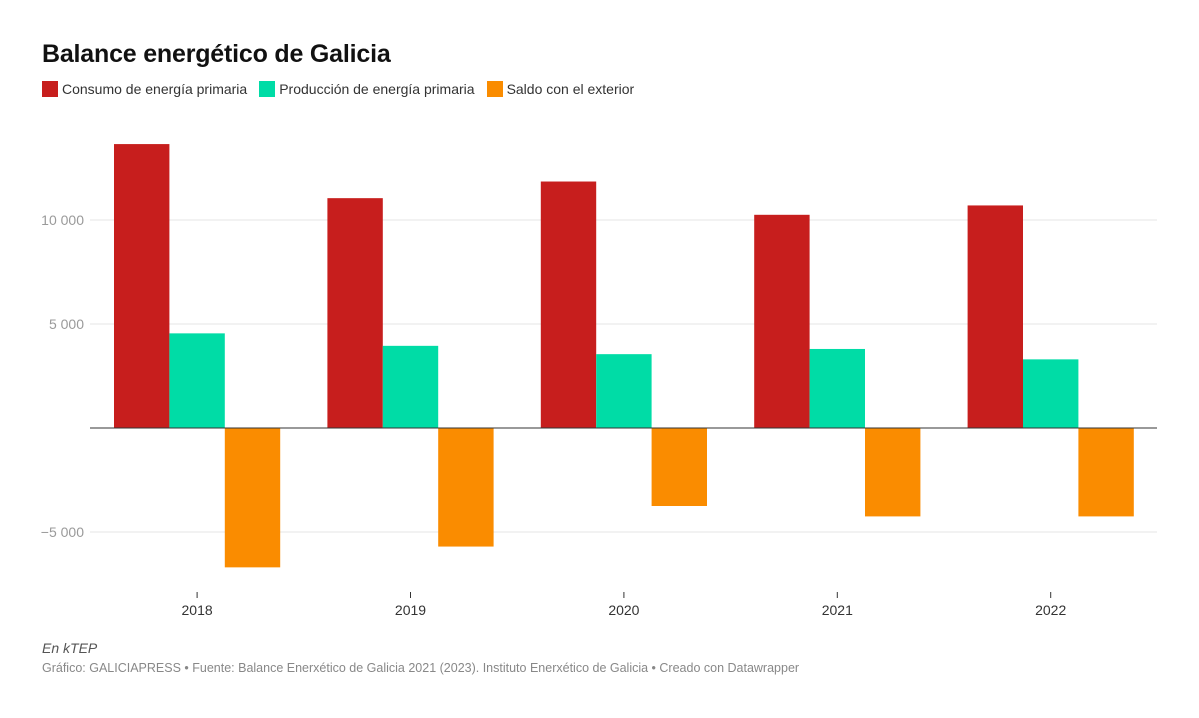 Image resolution: width=1199 pixels, height=718 pixels. Describe the element at coordinates (70, 648) in the screenshot. I see `chart-notes: En kTEP` at that location.